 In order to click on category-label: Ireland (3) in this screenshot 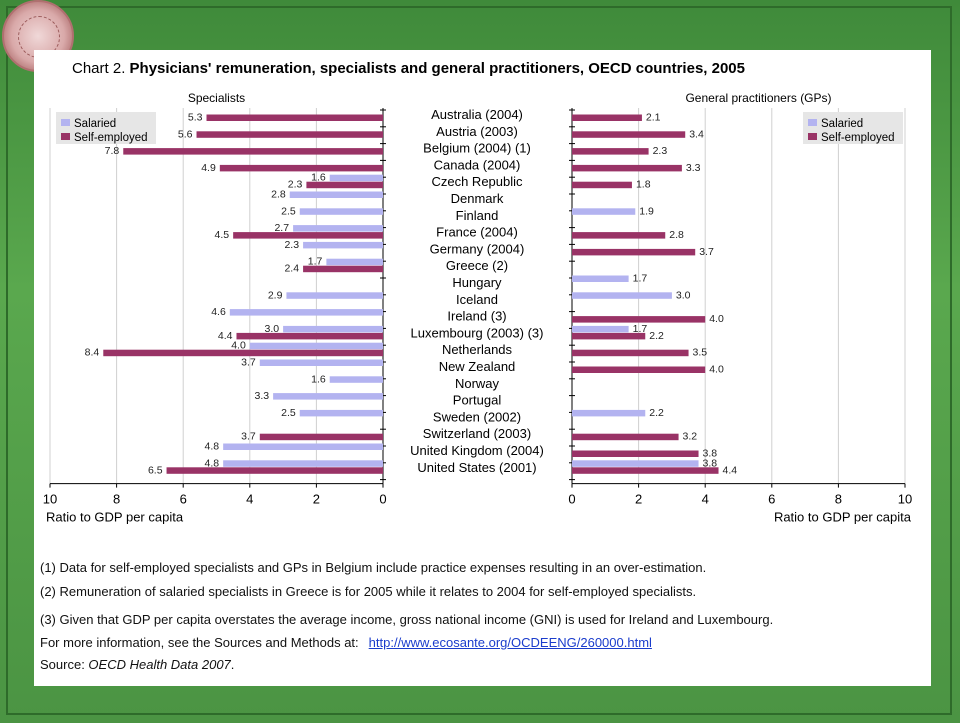, I will do `click(476, 316)`.